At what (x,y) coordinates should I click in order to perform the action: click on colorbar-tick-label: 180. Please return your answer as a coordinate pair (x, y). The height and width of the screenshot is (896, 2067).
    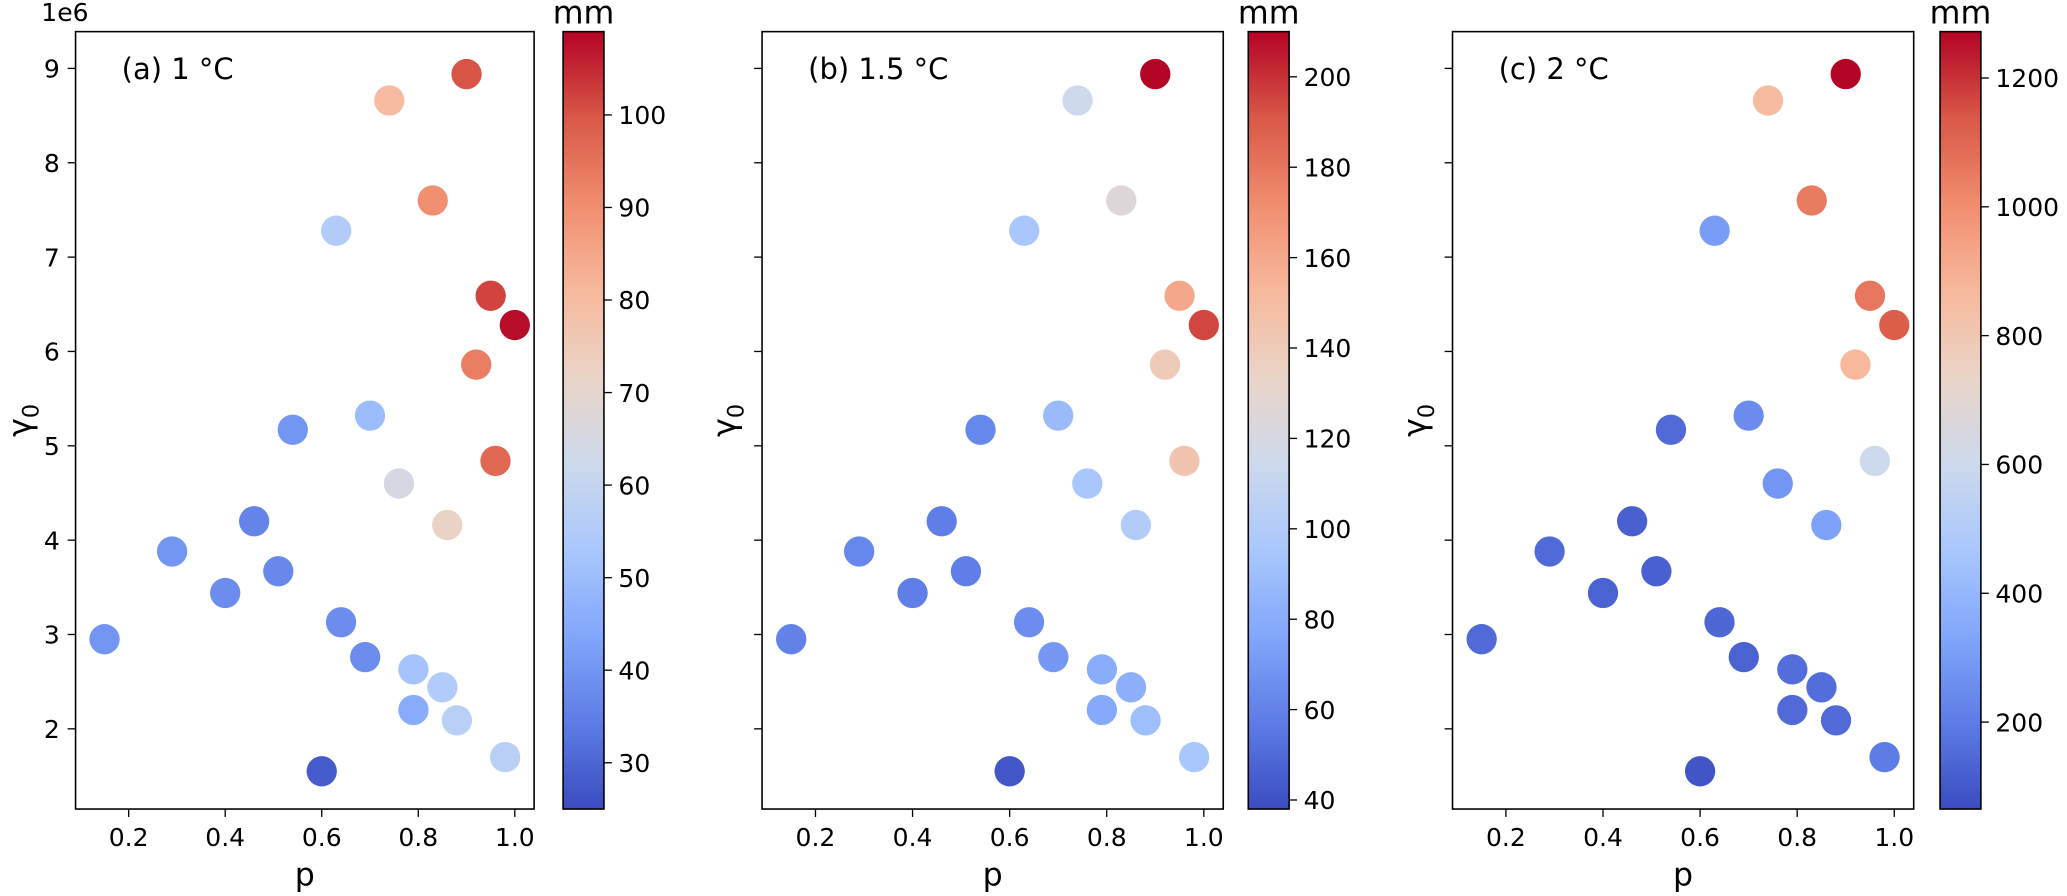
    Looking at the image, I should click on (1328, 167).